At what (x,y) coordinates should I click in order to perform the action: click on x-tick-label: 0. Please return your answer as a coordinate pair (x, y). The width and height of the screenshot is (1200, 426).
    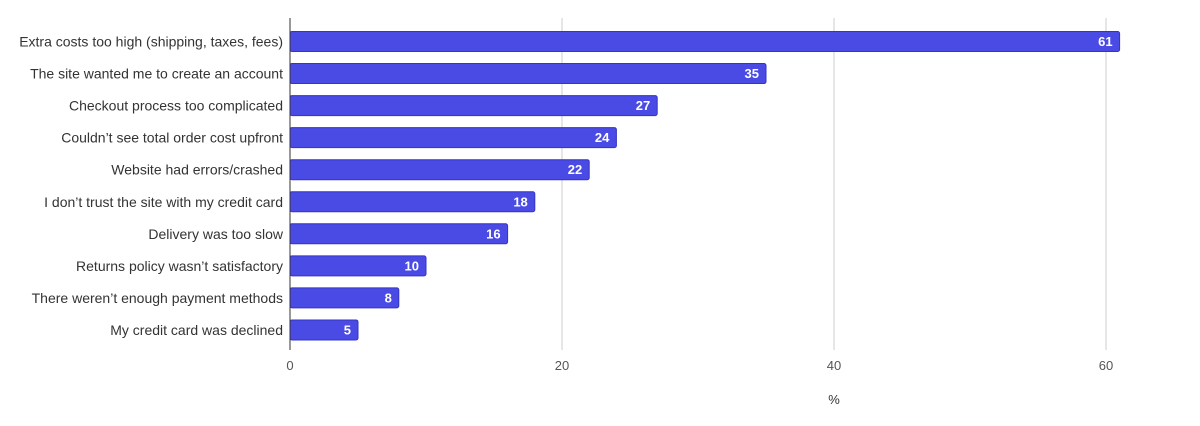
    Looking at the image, I should click on (289, 365).